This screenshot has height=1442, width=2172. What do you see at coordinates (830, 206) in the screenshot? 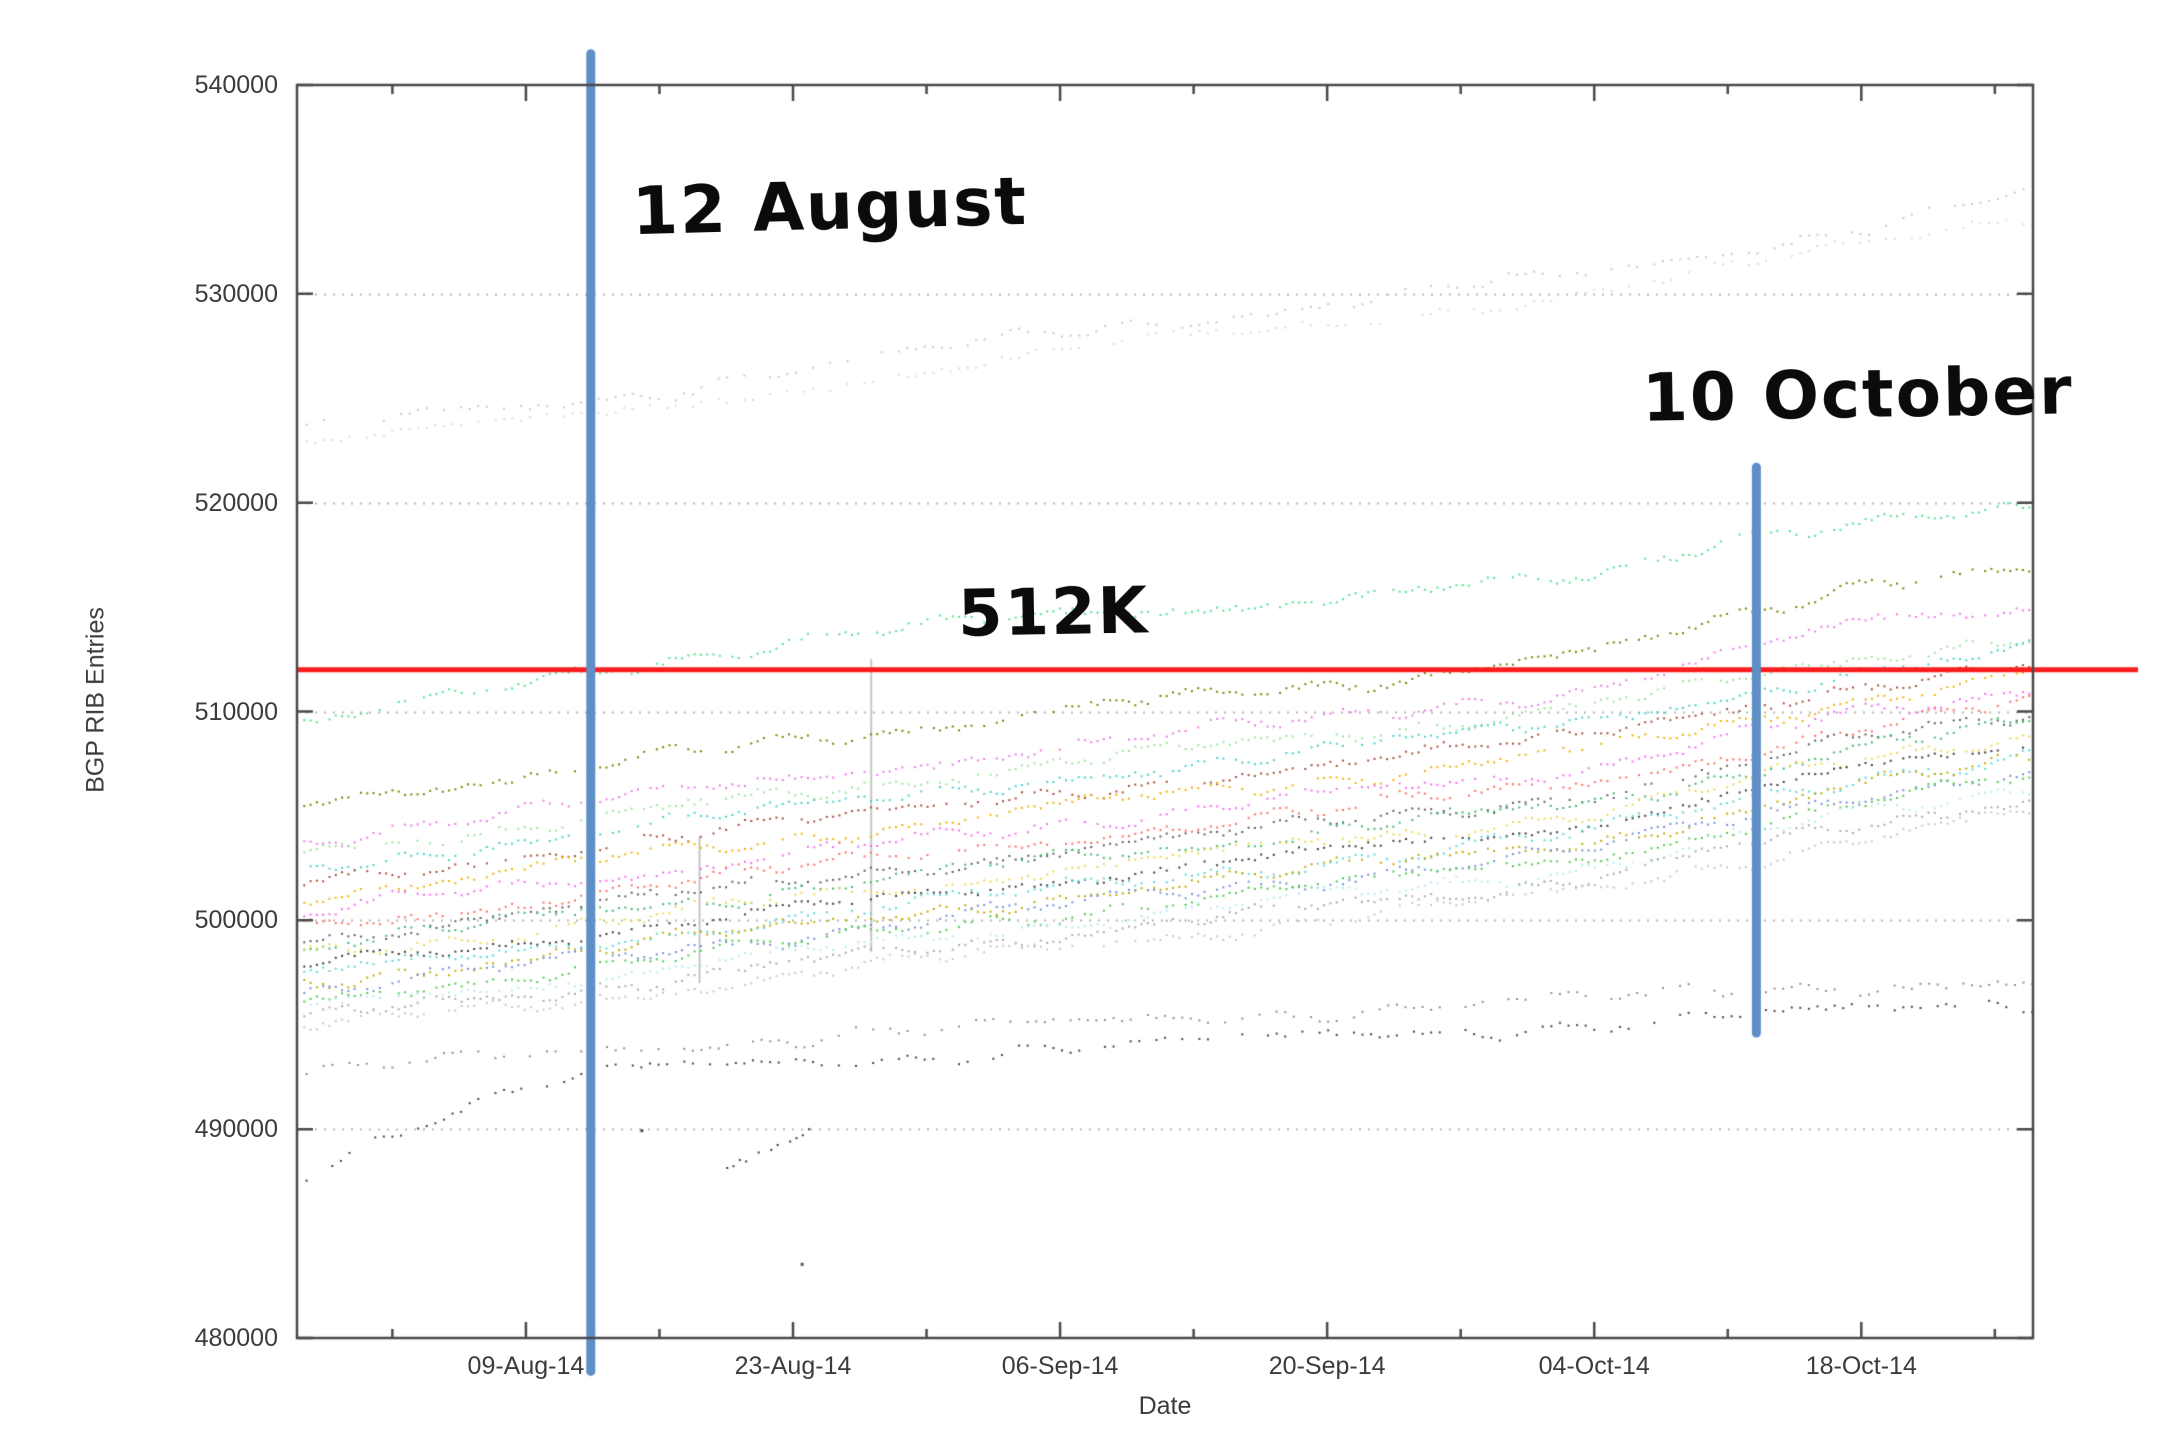
I see `annotation-12-august: 12 August` at bounding box center [830, 206].